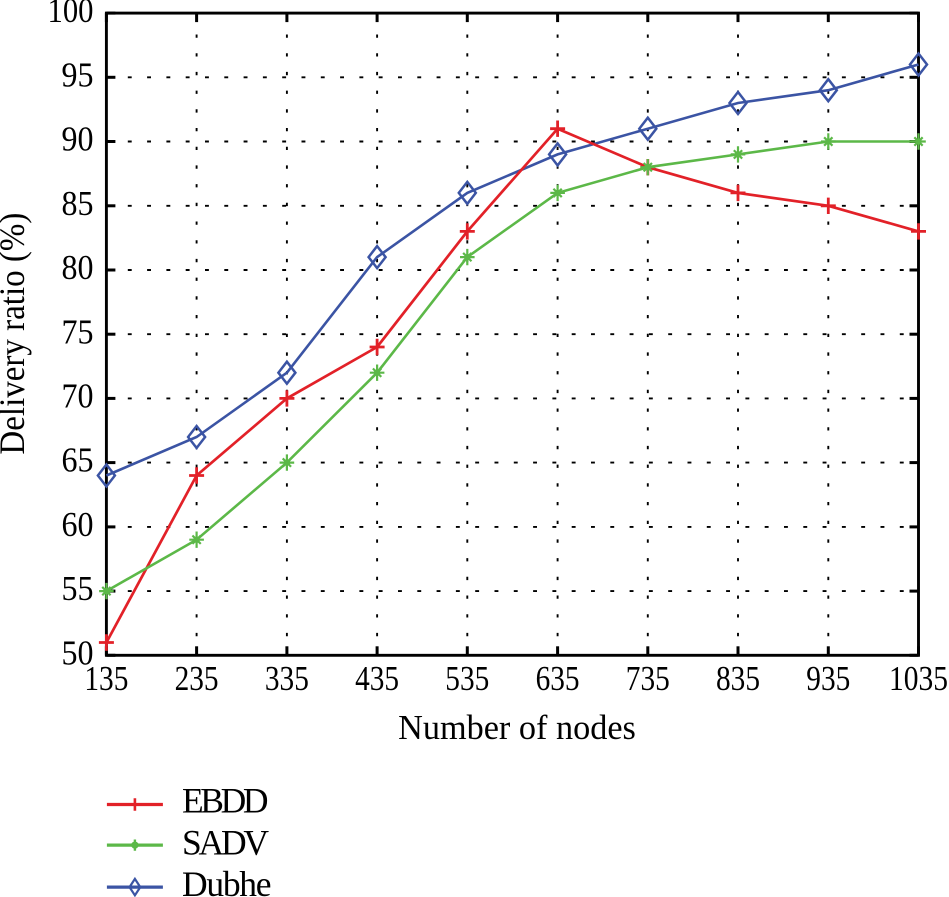  What do you see at coordinates (558, 678) in the screenshot?
I see `svg-text: 635` at bounding box center [558, 678].